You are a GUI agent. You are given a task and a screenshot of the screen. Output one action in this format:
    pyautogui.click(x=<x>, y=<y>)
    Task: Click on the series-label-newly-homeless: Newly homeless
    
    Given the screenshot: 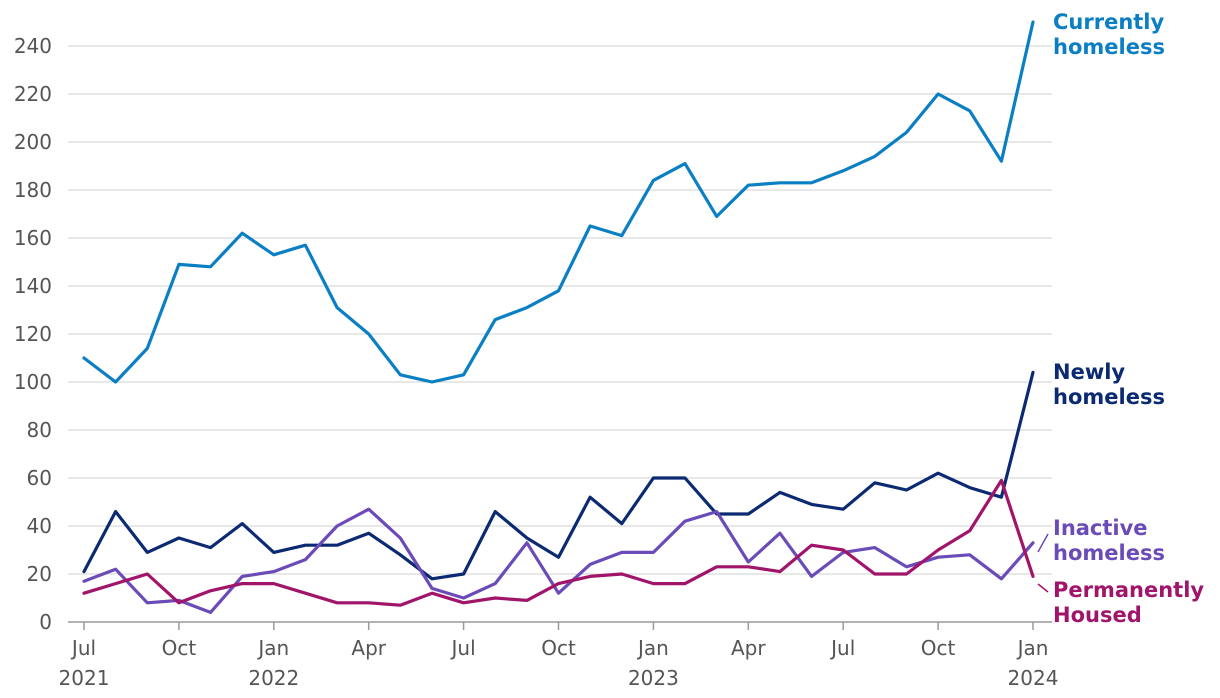 What is the action you would take?
    pyautogui.click(x=1109, y=384)
    